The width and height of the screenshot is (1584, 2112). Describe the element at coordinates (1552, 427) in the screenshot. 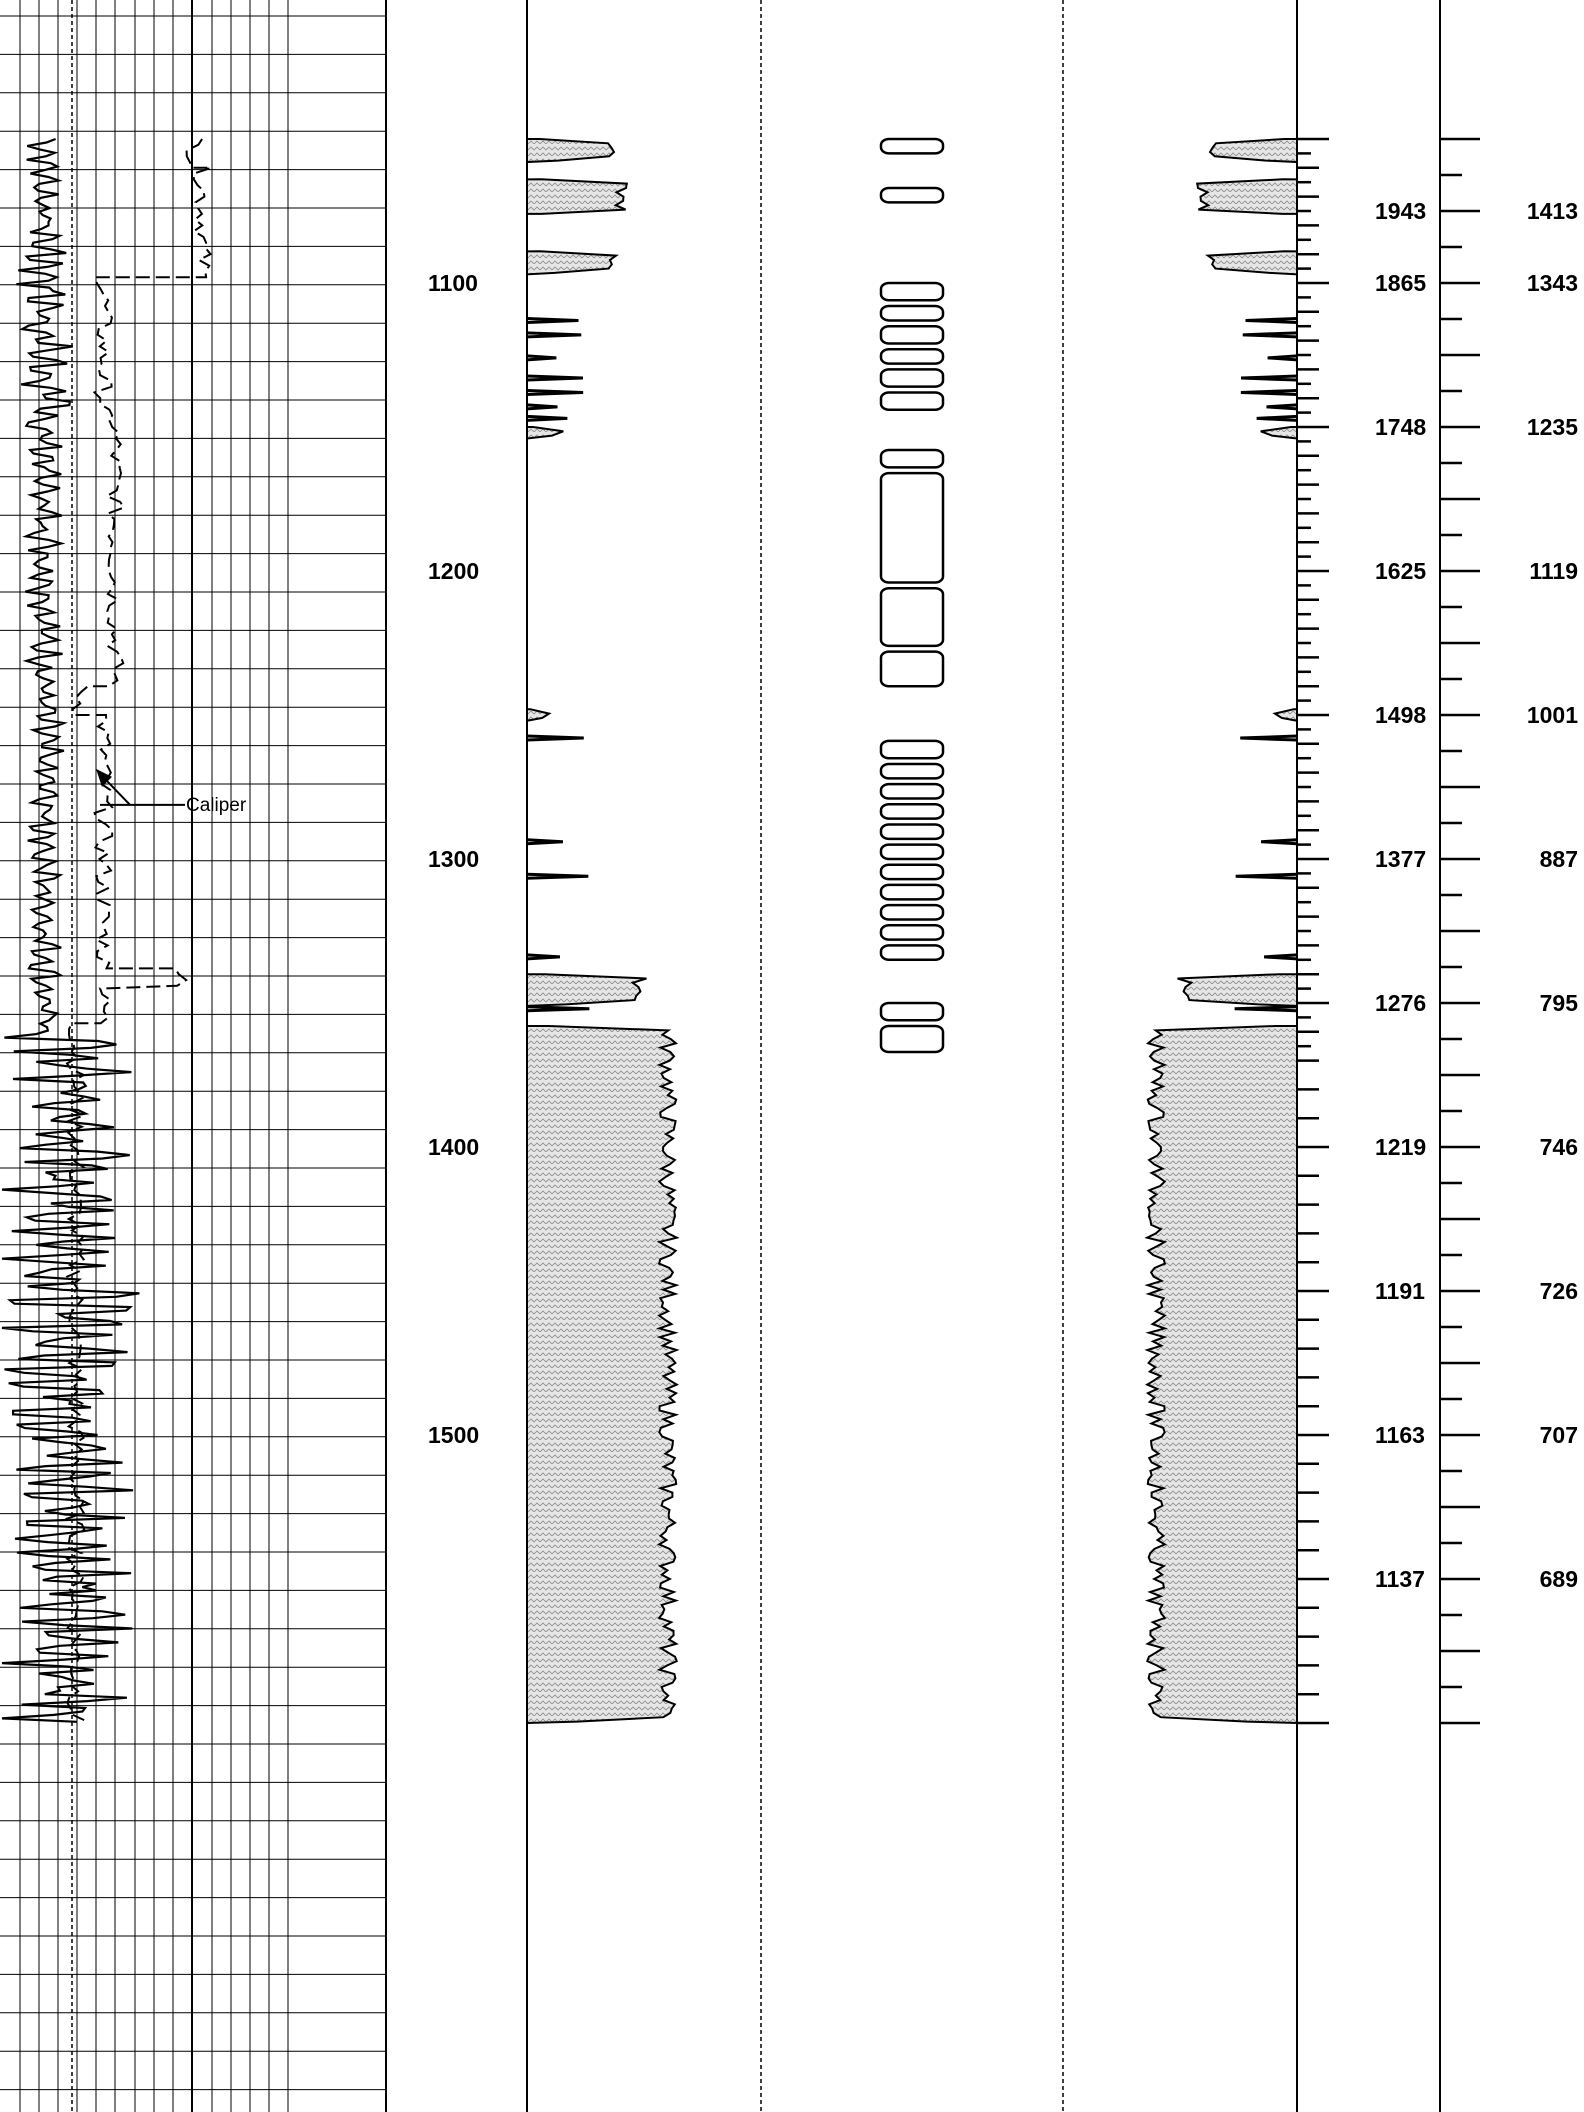

I see `scale-b-label: 1235` at that location.